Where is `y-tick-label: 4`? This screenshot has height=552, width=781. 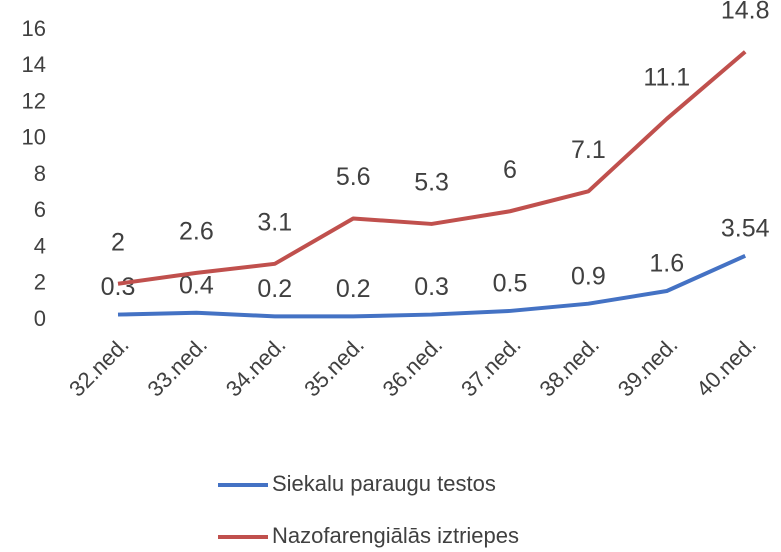
y-tick-label: 4 is located at coordinates (40, 245).